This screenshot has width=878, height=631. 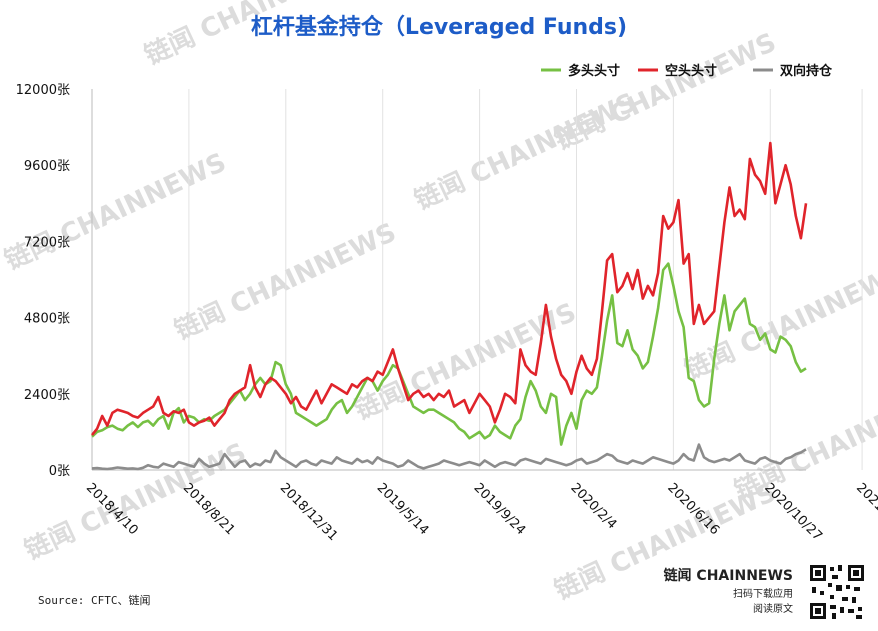 What do you see at coordinates (593, 506) in the screenshot?
I see `x-tick-label: 2020/2/4` at bounding box center [593, 506].